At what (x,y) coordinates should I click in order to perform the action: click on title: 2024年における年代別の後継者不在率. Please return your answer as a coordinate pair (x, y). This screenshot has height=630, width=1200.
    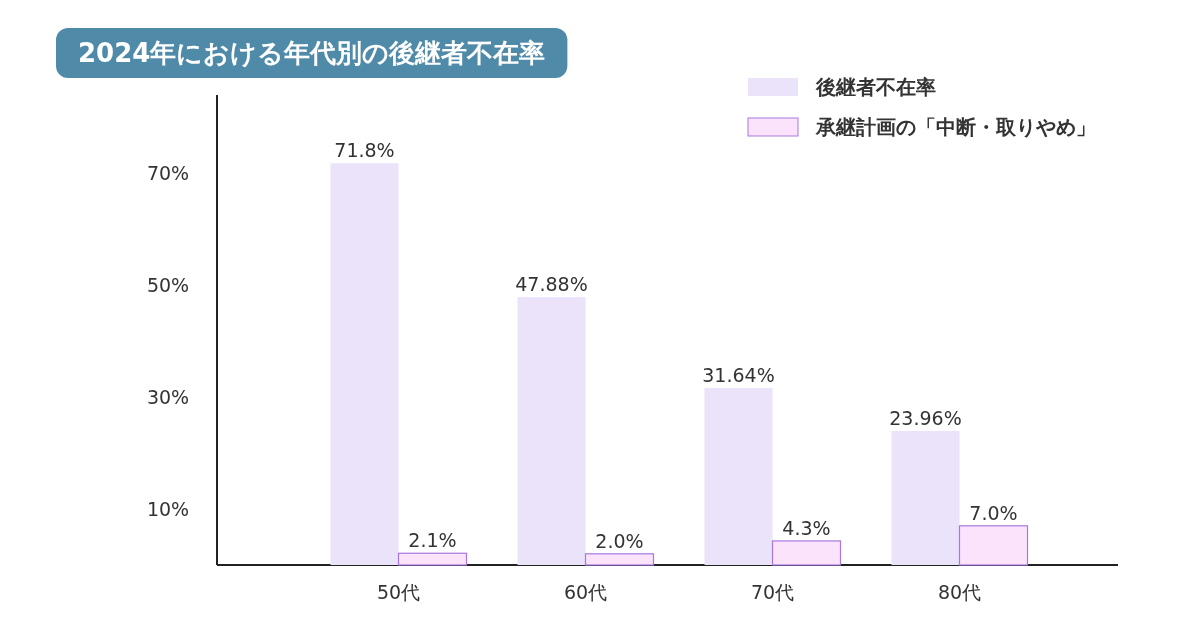
    Looking at the image, I should click on (312, 53).